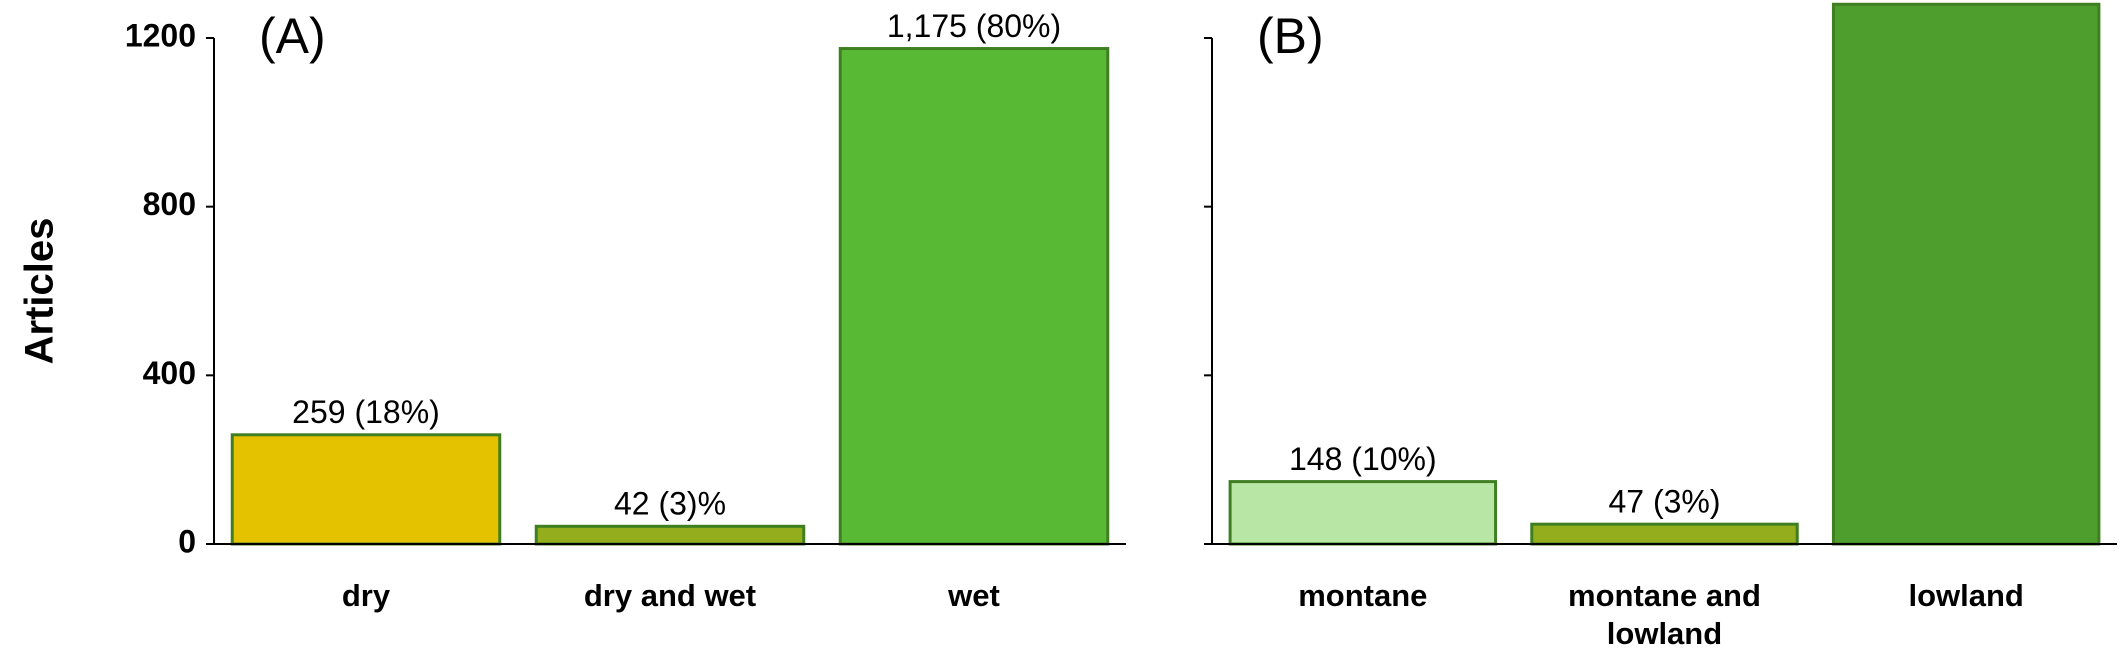  What do you see at coordinates (1664, 614) in the screenshot?
I see `x-tick-label: montane and lowland` at bounding box center [1664, 614].